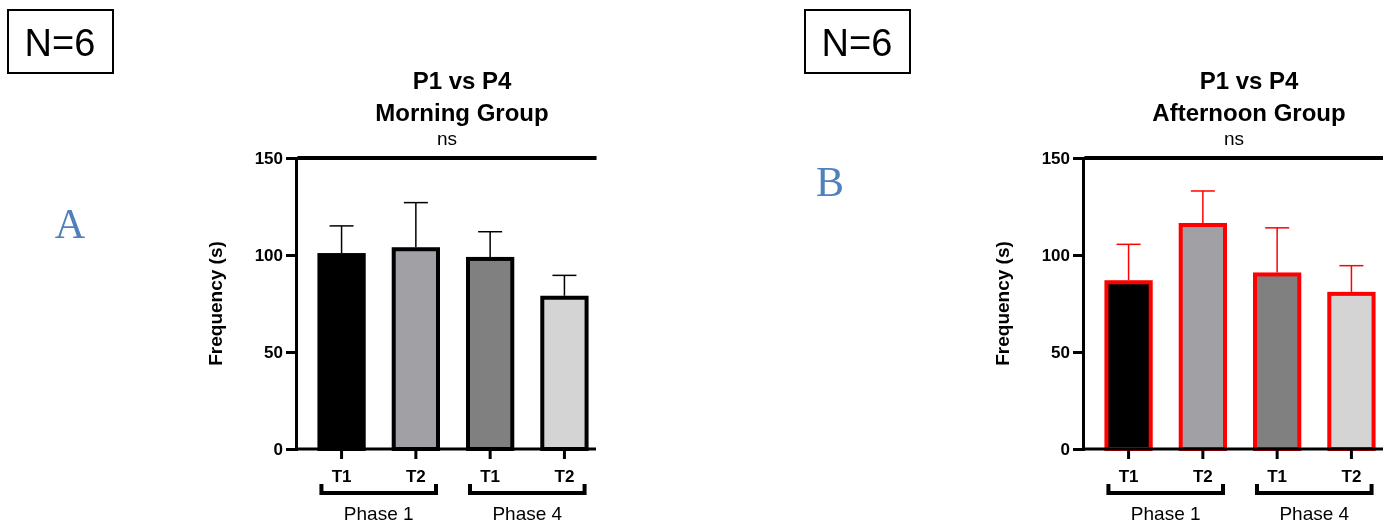 Image resolution: width=1383 pixels, height=527 pixels. I want to click on text: B, so click(830, 182).